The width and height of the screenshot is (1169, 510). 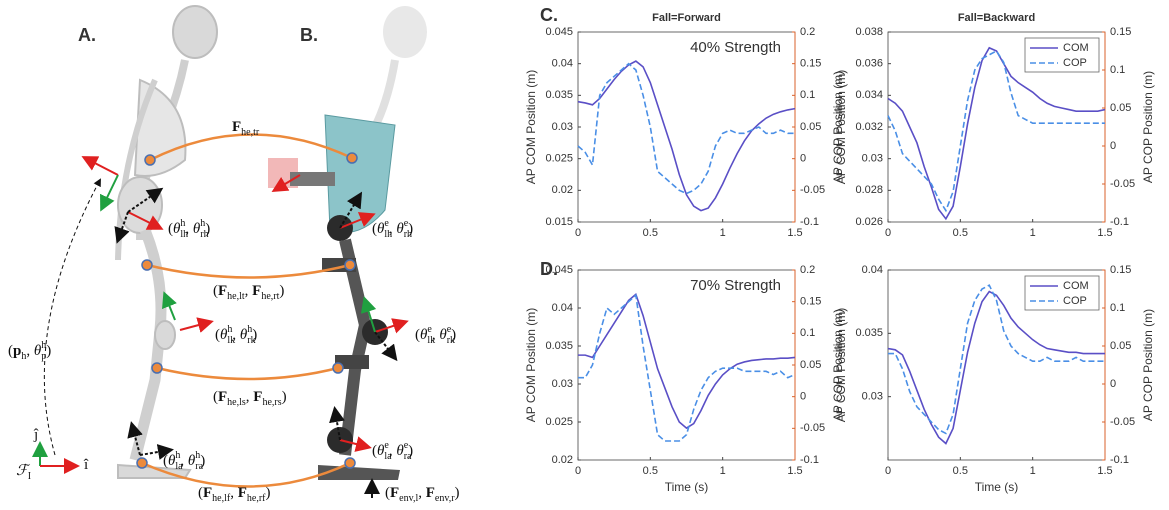 What do you see at coordinates (184, 234) in the screenshot?
I see `label-part: lh` at bounding box center [184, 234].